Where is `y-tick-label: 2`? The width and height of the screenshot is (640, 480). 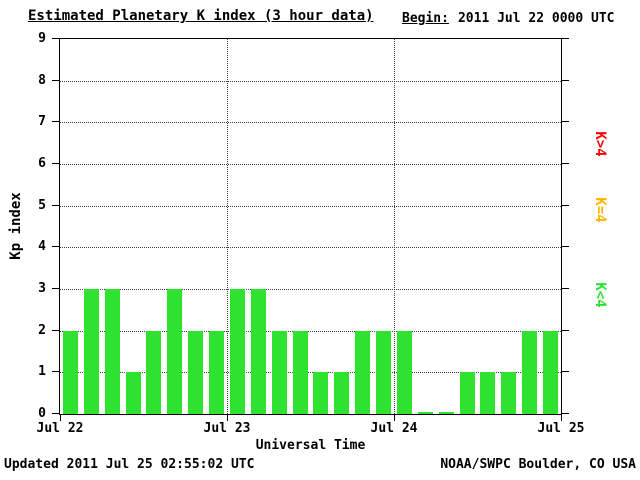
y-tick-label: 2 is located at coordinates (42, 330).